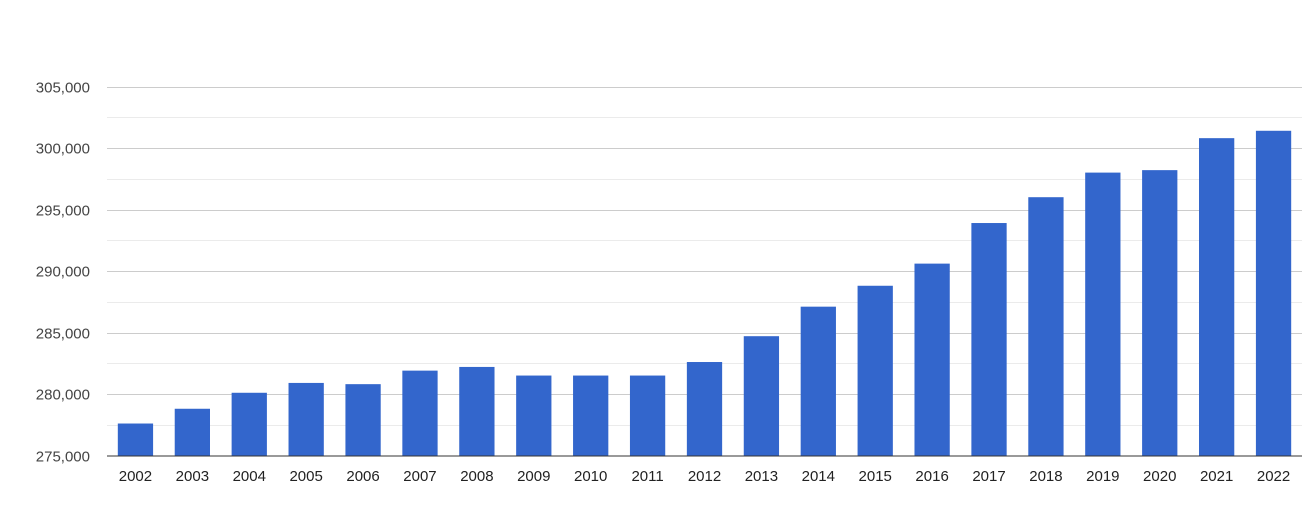 The image size is (1305, 510). I want to click on x-tick-label: 2010, so click(590, 476).